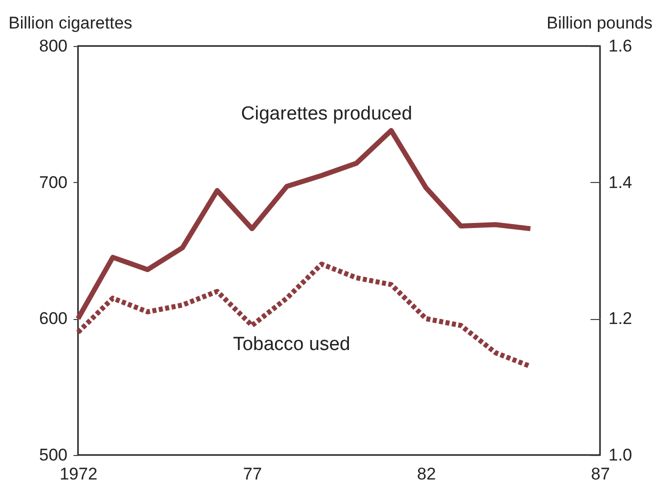 The width and height of the screenshot is (658, 495). I want to click on y2-axis-title: Billion pounds, so click(599, 23).